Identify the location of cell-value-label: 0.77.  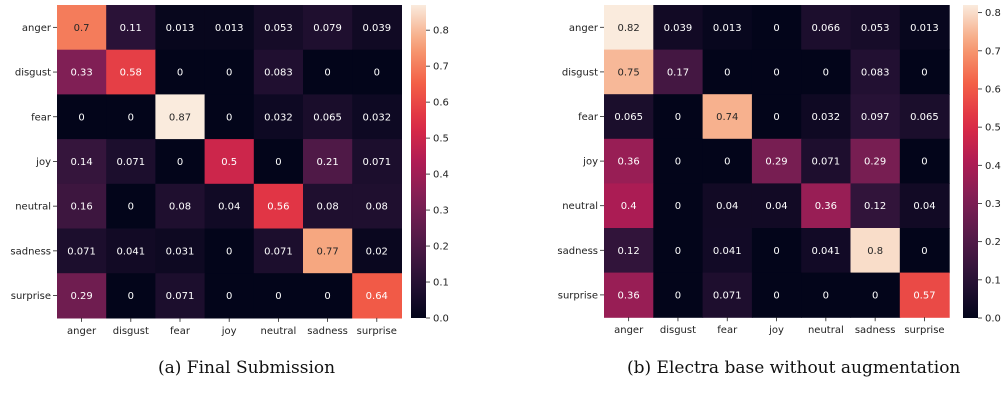
(327, 251).